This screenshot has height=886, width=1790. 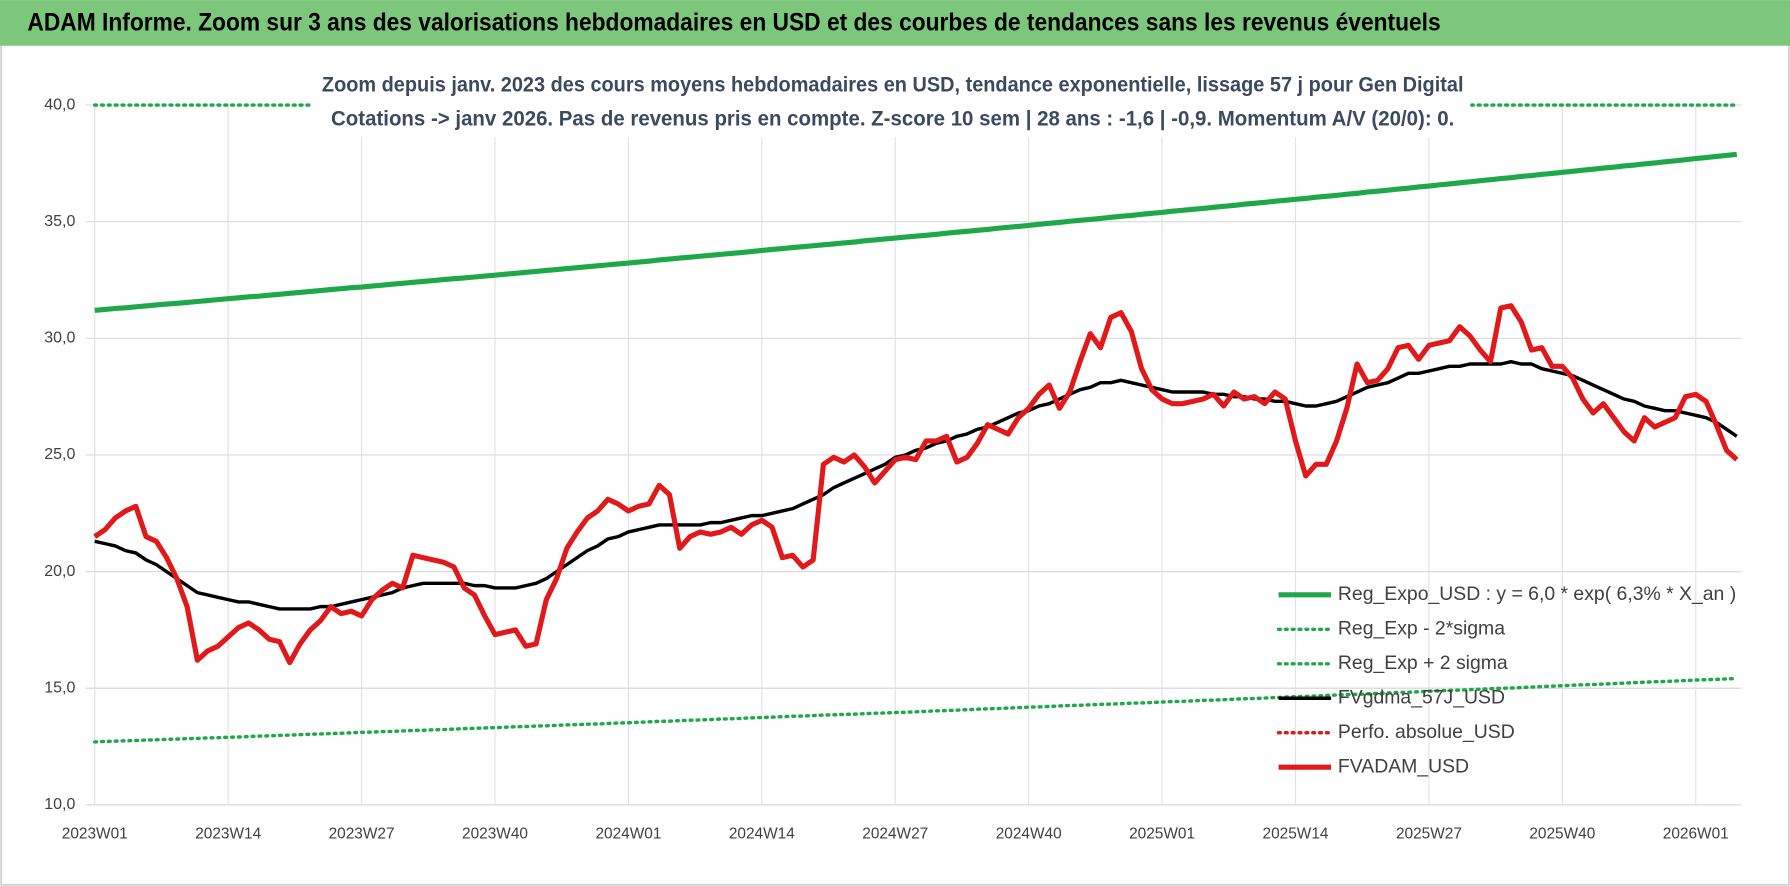 I want to click on x-tick-label: 2023W40, so click(x=495, y=834).